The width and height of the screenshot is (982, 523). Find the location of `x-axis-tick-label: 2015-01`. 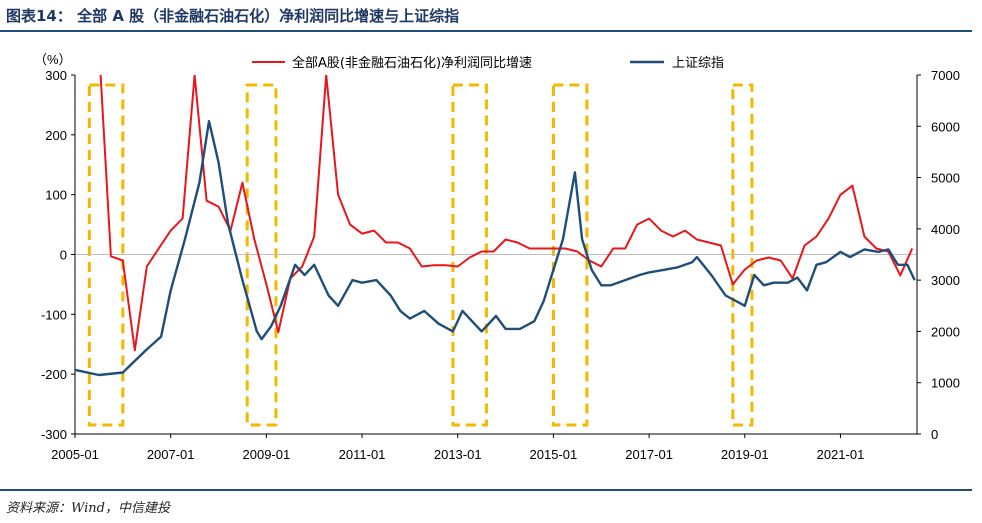

x-axis-tick-label: 2015-01 is located at coordinates (554, 454).